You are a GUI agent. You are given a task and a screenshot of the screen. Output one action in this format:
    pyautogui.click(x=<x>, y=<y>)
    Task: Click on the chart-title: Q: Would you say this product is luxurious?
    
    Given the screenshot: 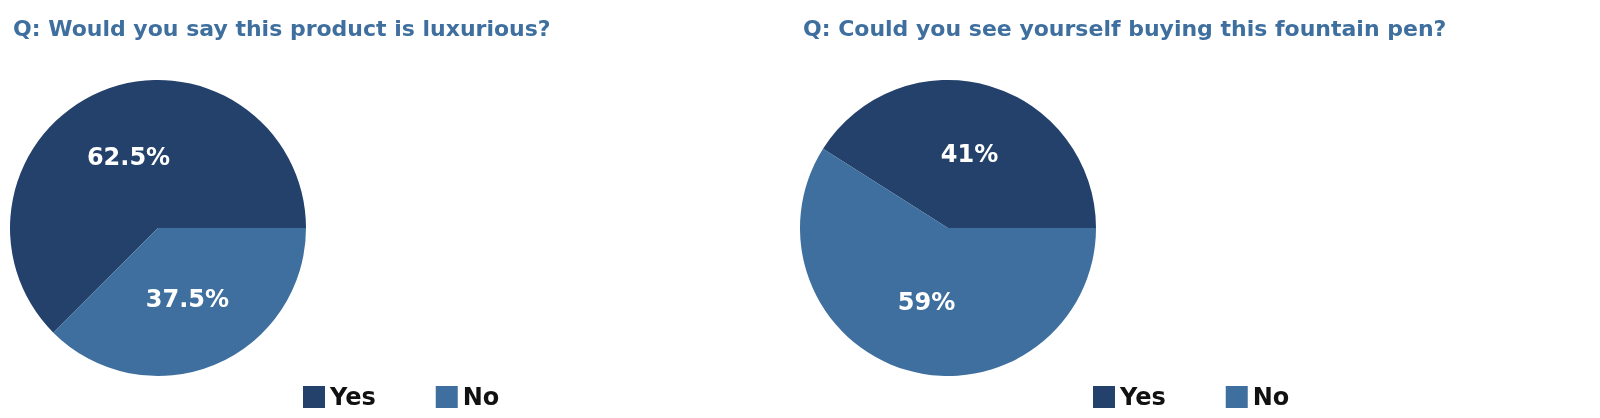 What is the action you would take?
    pyautogui.click(x=282, y=28)
    